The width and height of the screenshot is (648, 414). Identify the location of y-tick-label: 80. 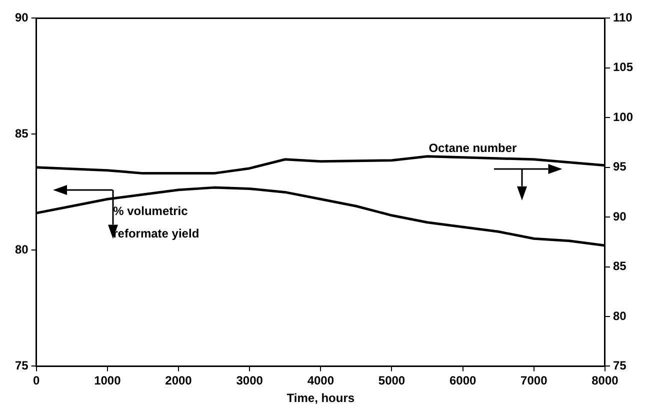
(21, 249).